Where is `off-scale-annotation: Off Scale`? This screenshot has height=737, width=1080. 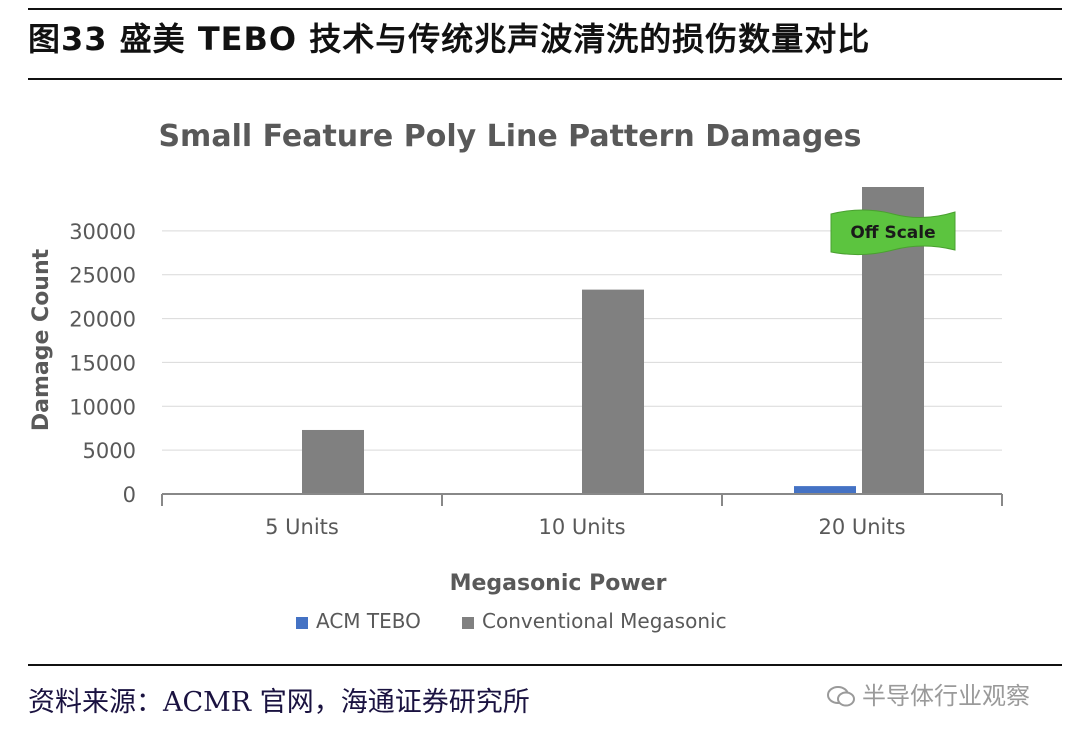 off-scale-annotation: Off Scale is located at coordinates (893, 232).